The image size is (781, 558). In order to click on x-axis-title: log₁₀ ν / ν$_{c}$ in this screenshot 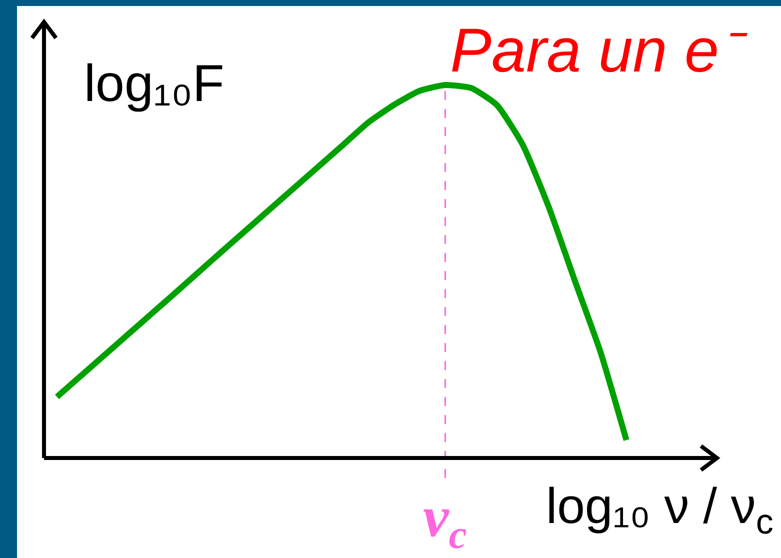, I will do `click(660, 510)`.